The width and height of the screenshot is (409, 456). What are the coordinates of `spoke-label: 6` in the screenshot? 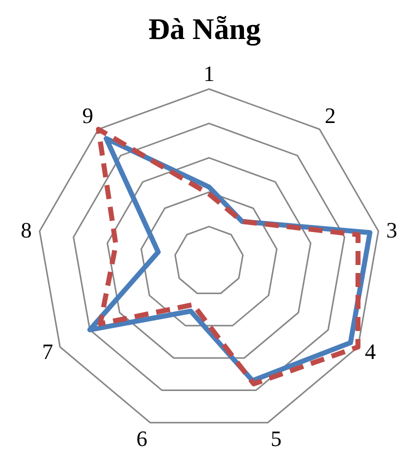 It's located at (142, 438).